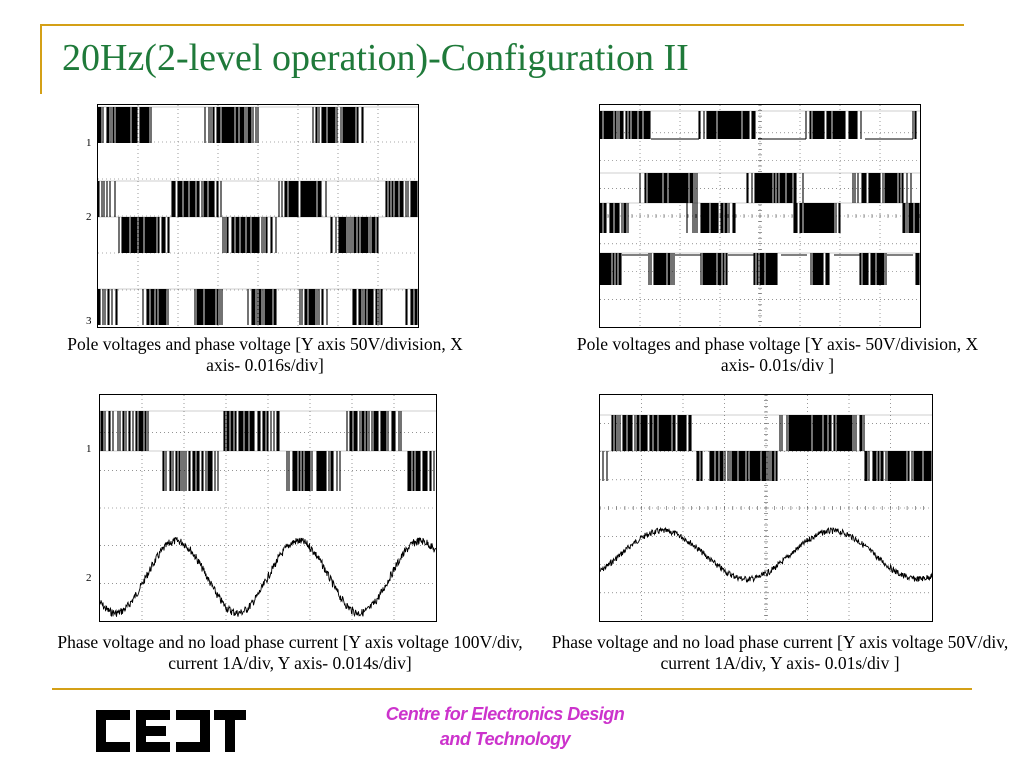  Describe the element at coordinates (505, 714) in the screenshot. I see `organization-name-line1: Centre for Electronics Design` at that location.